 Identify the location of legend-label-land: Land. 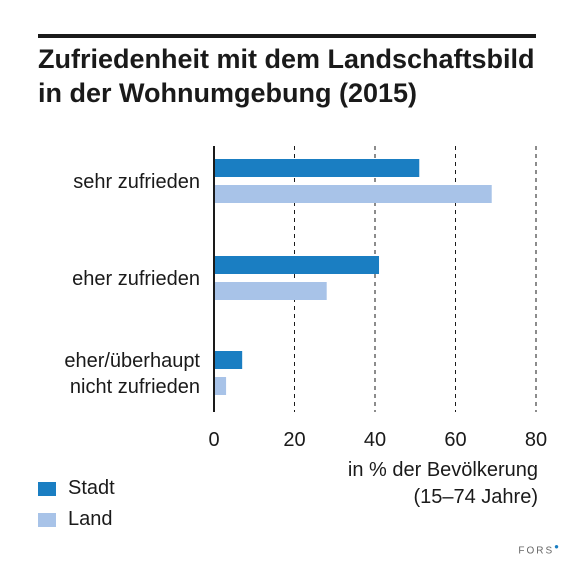
(90, 519).